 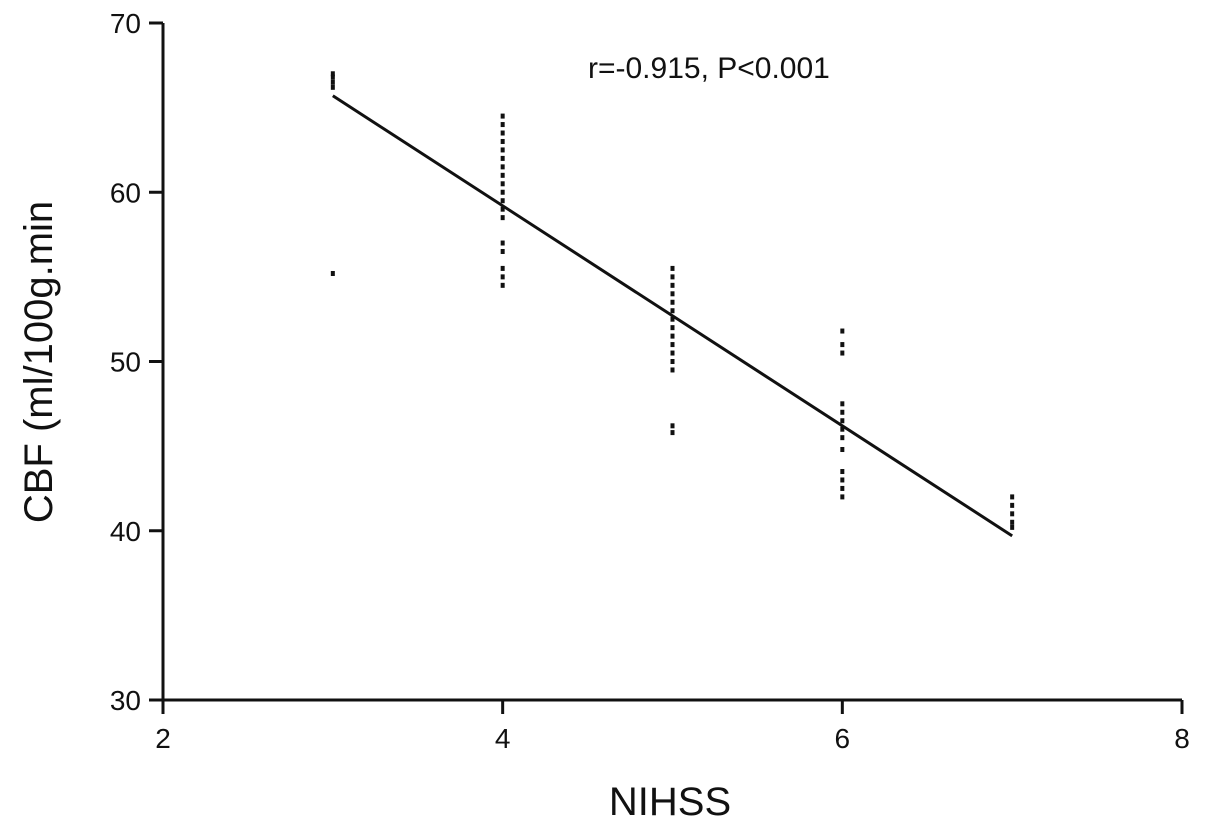 I want to click on y-tick-label: 30, so click(x=125, y=700).